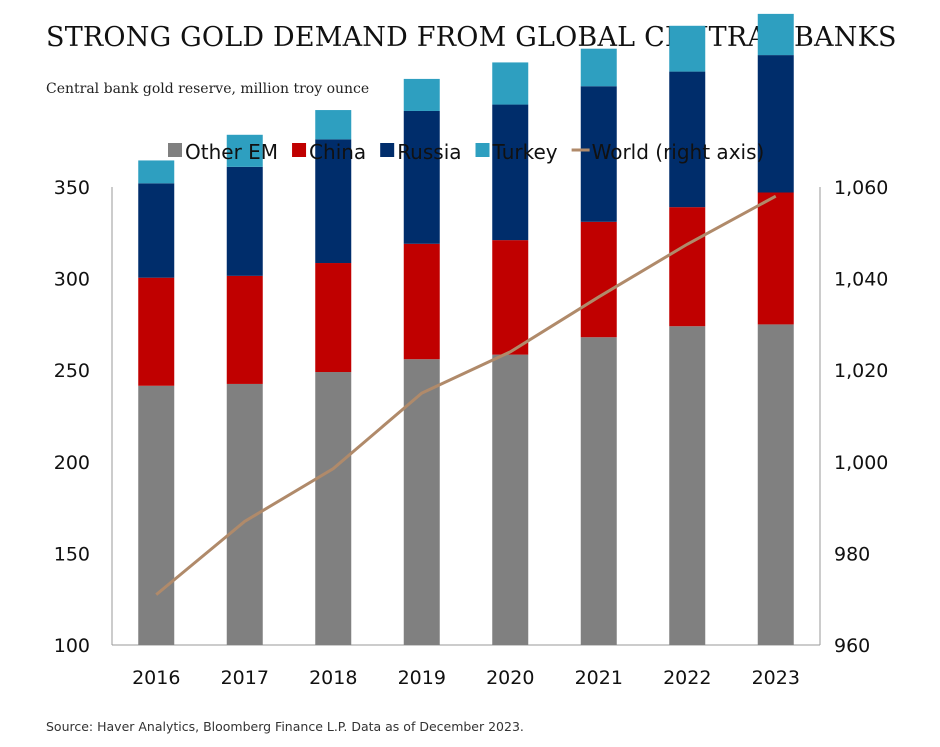 The width and height of the screenshot is (940, 747). Describe the element at coordinates (72, 646) in the screenshot. I see `left-tick-label: 100` at that location.